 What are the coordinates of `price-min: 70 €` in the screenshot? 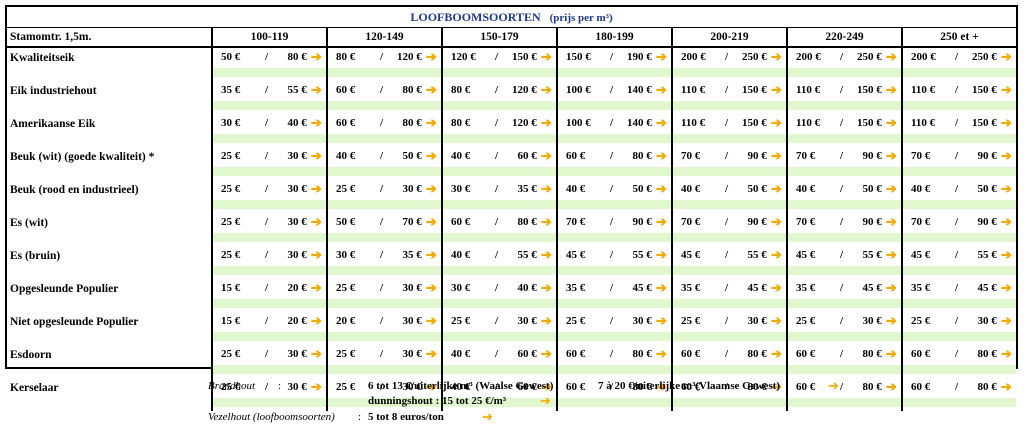 It's located at (691, 222).